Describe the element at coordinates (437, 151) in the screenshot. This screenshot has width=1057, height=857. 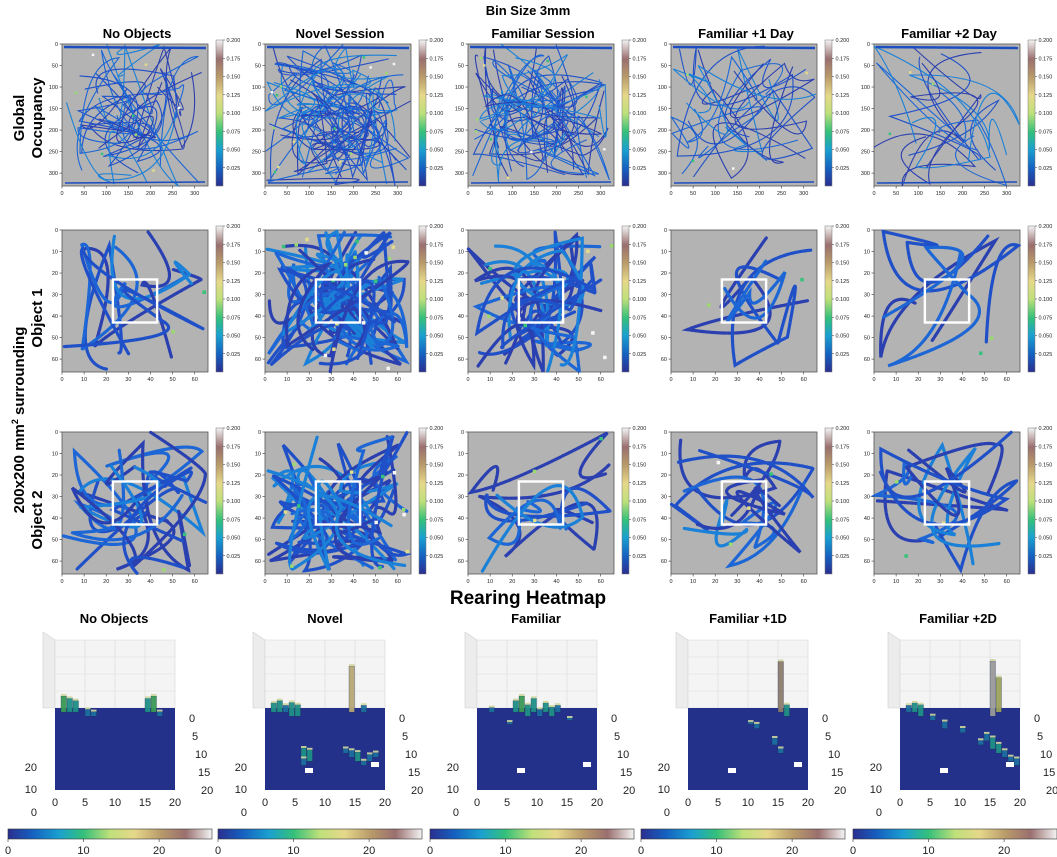
I see `colorbar-tick-label: 0.050` at that location.